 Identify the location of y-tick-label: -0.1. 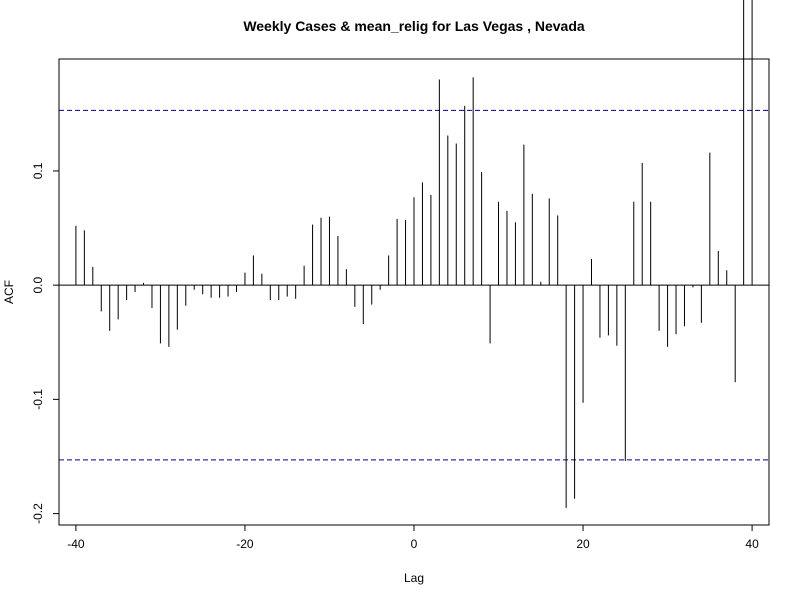
(38, 399).